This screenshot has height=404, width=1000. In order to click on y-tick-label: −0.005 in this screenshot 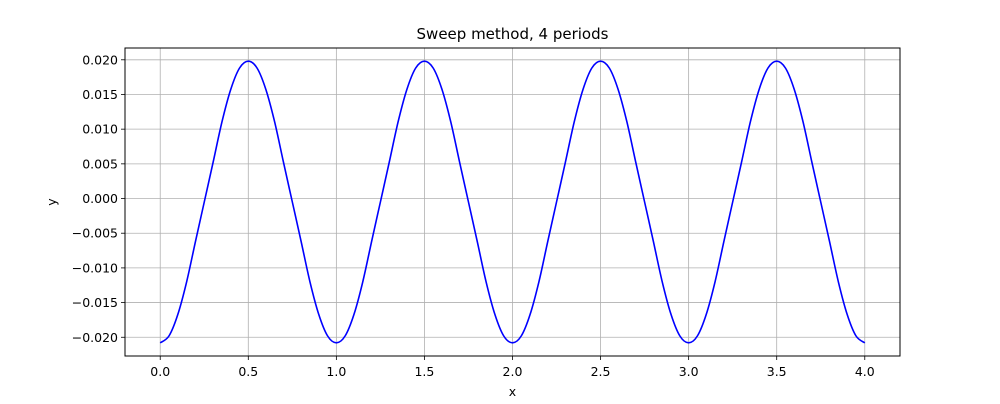, I will do `click(95, 233)`.